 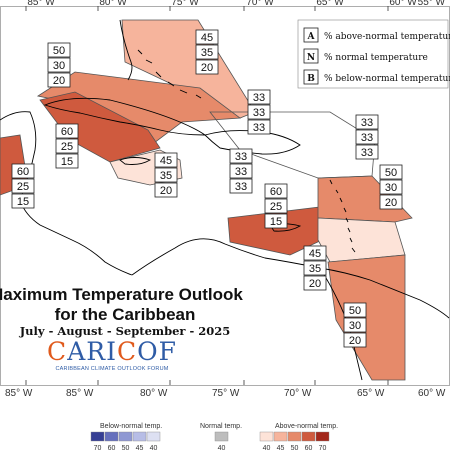 What do you see at coordinates (330, 4) in the screenshot?
I see `lon-label: 65° W` at bounding box center [330, 4].